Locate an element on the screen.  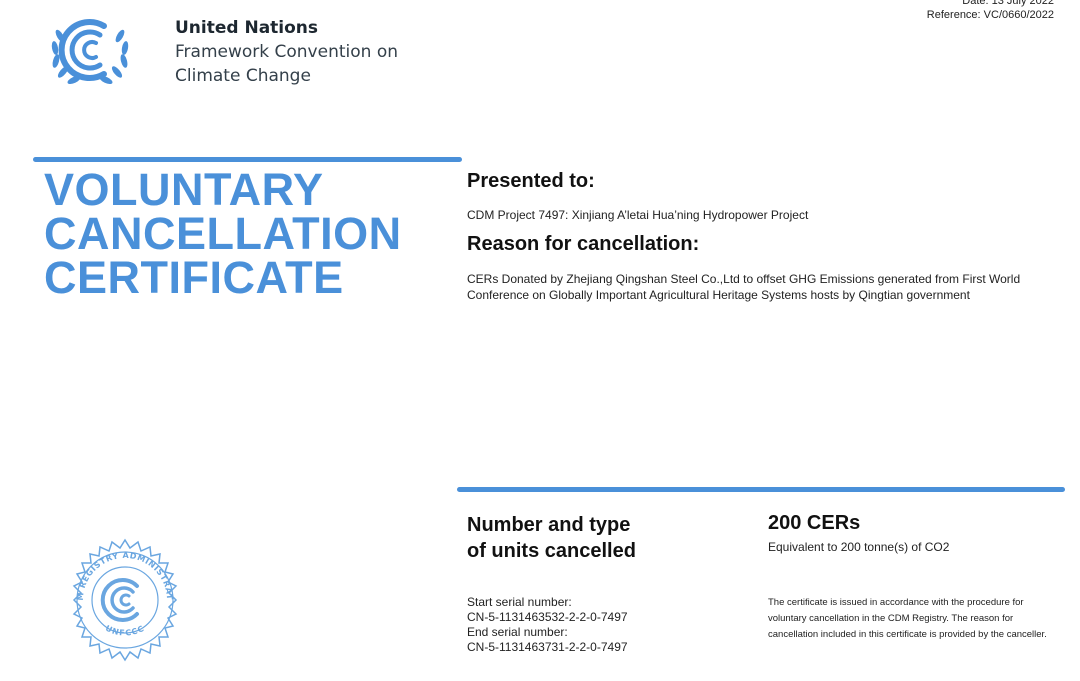
units-heading: Number and type of units cancelled is located at coordinates (551, 538).